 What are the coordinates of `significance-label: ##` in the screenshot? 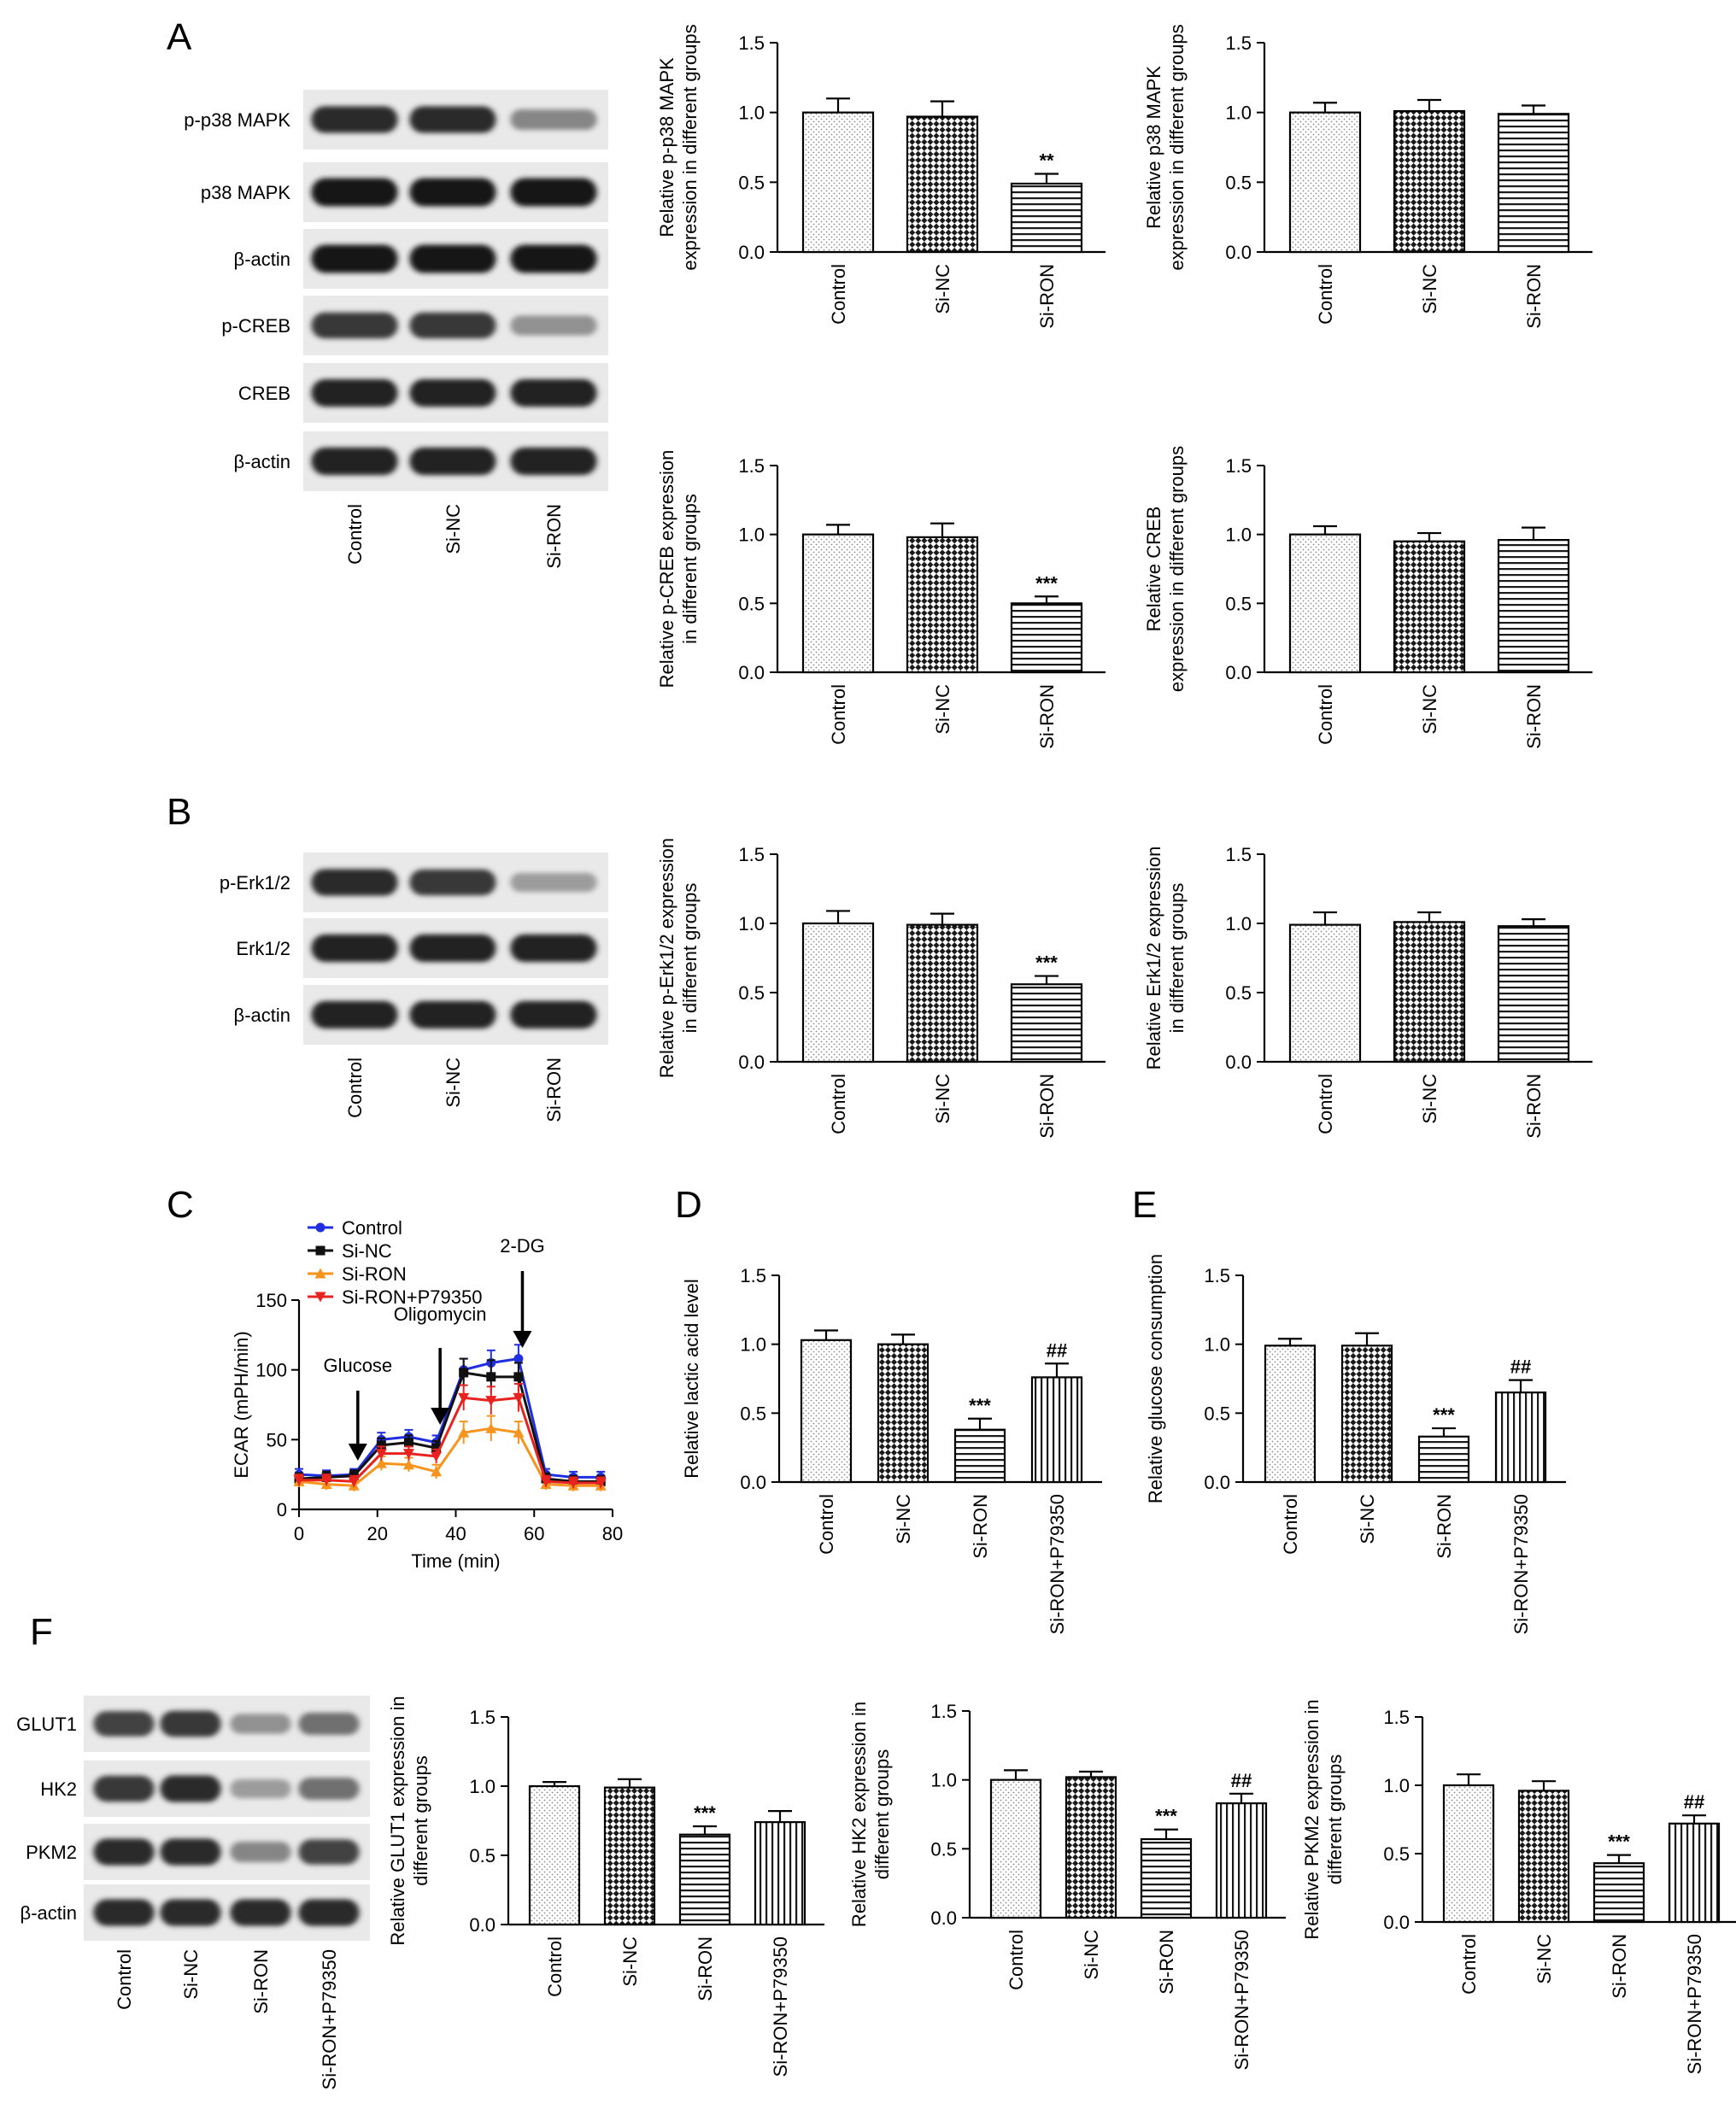 It's located at (1521, 1367).